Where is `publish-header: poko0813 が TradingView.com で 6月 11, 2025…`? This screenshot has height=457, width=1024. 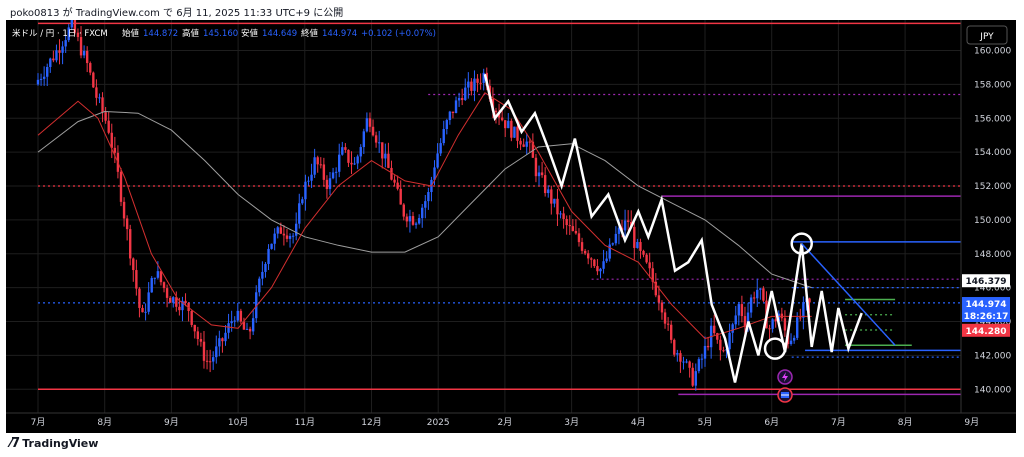
publish-header: poko0813 が TradingView.com で 6月 11, 2025… is located at coordinates (512, 10).